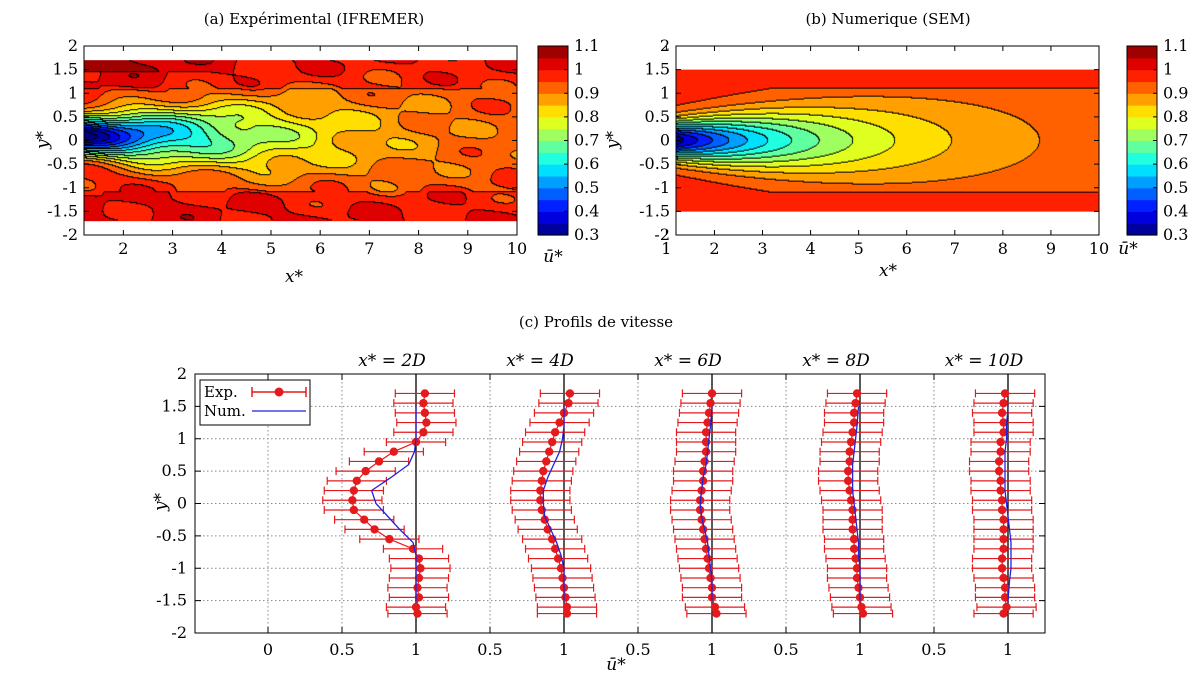  I want to click on profile-label: x* = 6D, so click(688, 361).